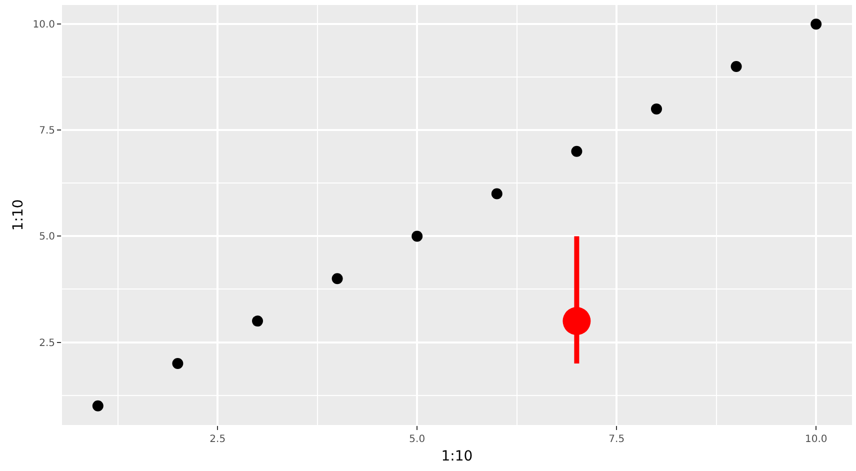  Describe the element at coordinates (457, 456) in the screenshot. I see `x-axis-title: 1:10` at that location.